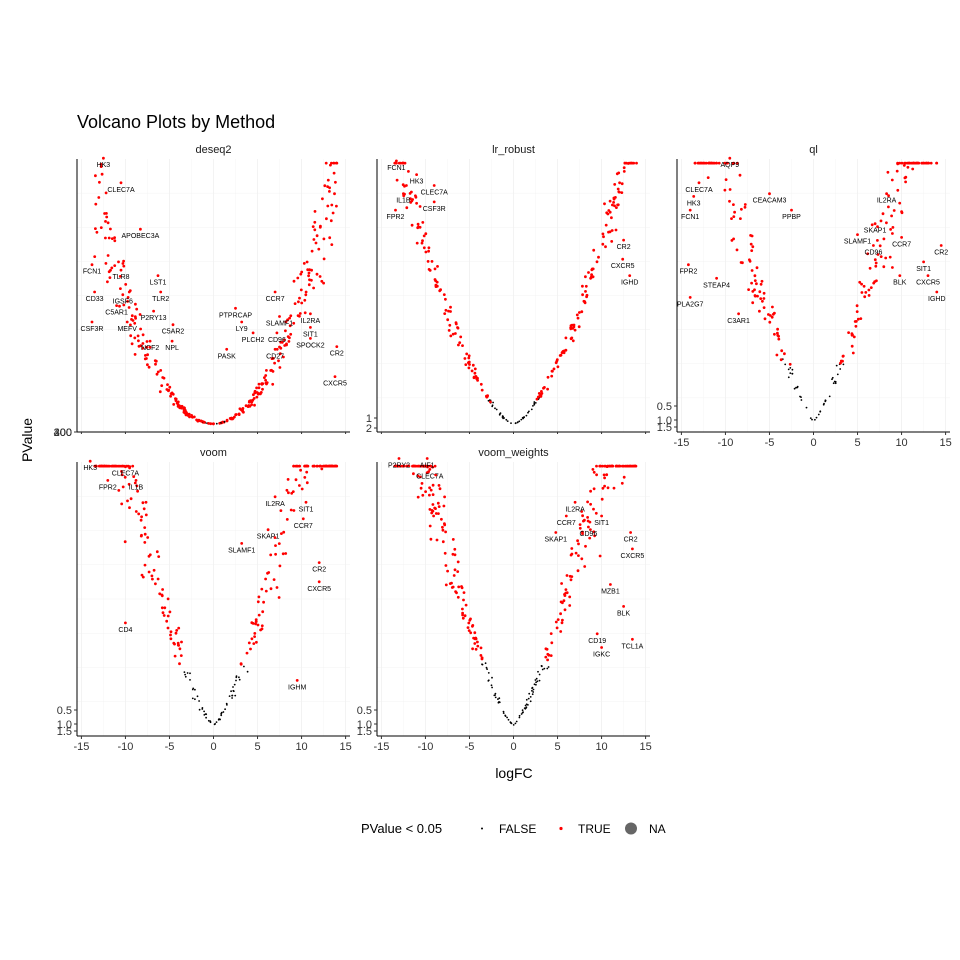  What do you see at coordinates (623, 266) in the screenshot?
I see `gene-label: CXCR5` at bounding box center [623, 266].